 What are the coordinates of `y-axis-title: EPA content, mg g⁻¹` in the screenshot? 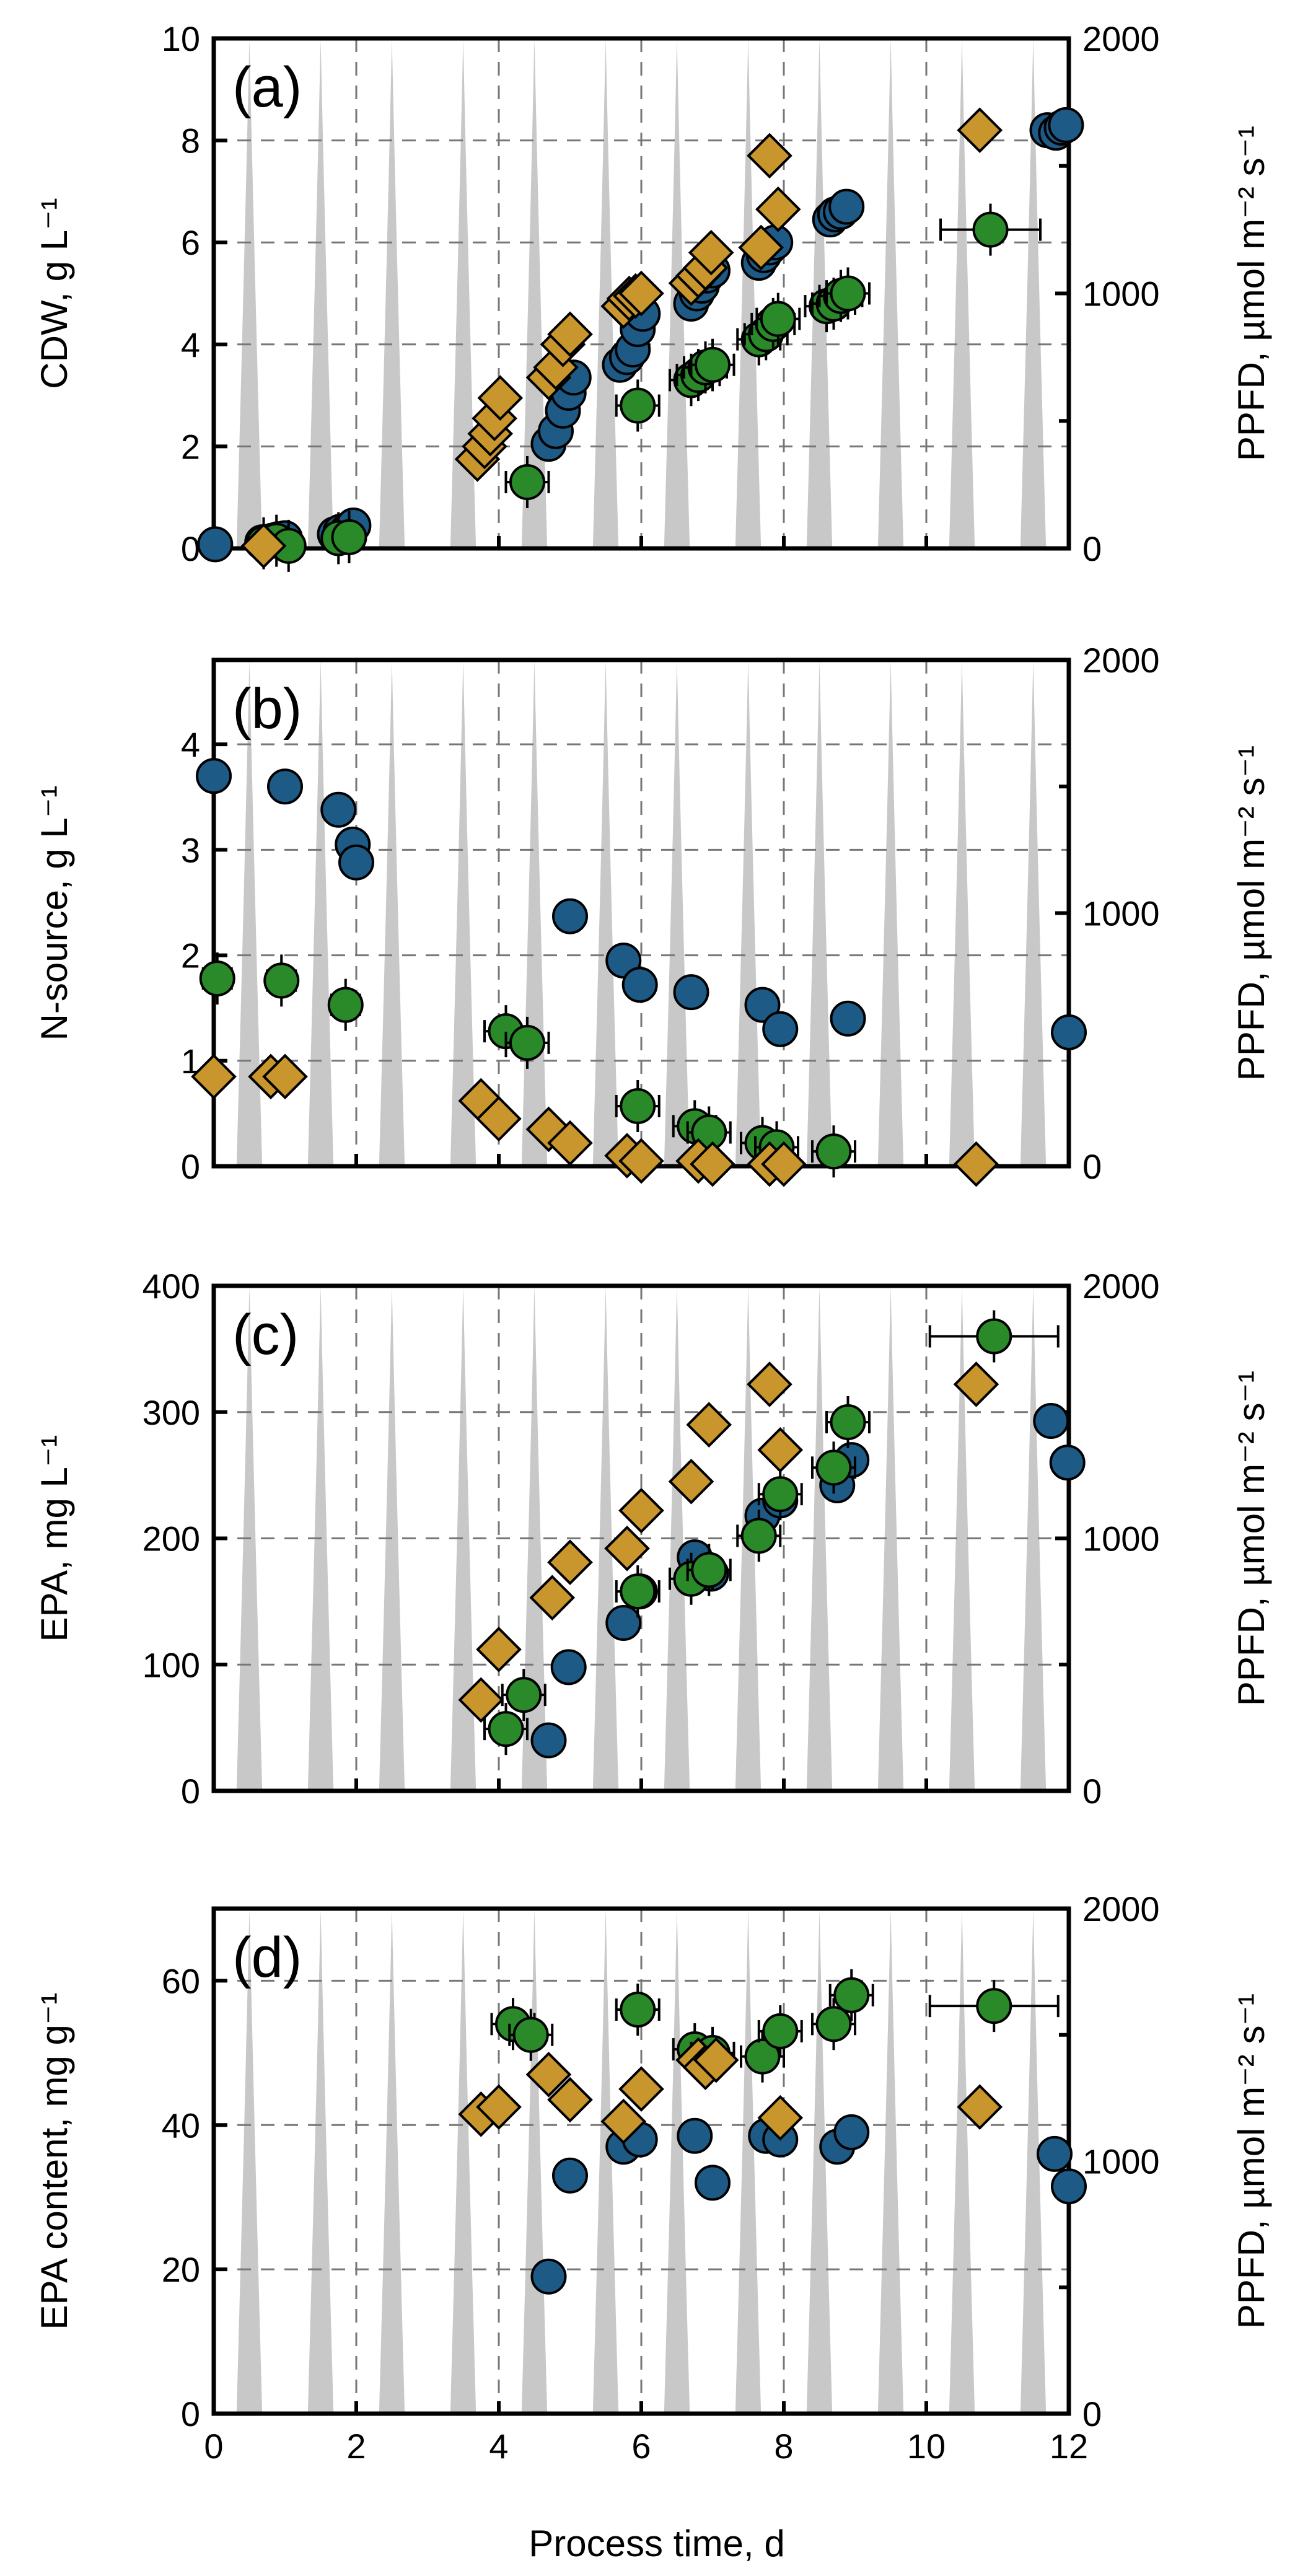 It's located at (54, 2161).